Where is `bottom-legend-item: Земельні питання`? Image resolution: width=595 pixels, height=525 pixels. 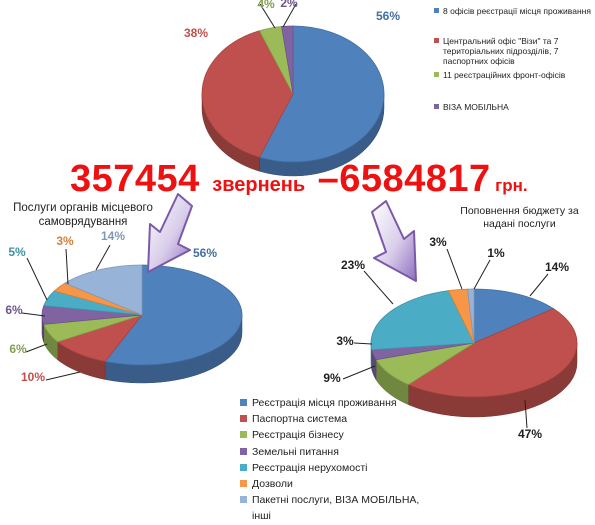 bottom-legend-item: Земельні питання is located at coordinates (330, 452).